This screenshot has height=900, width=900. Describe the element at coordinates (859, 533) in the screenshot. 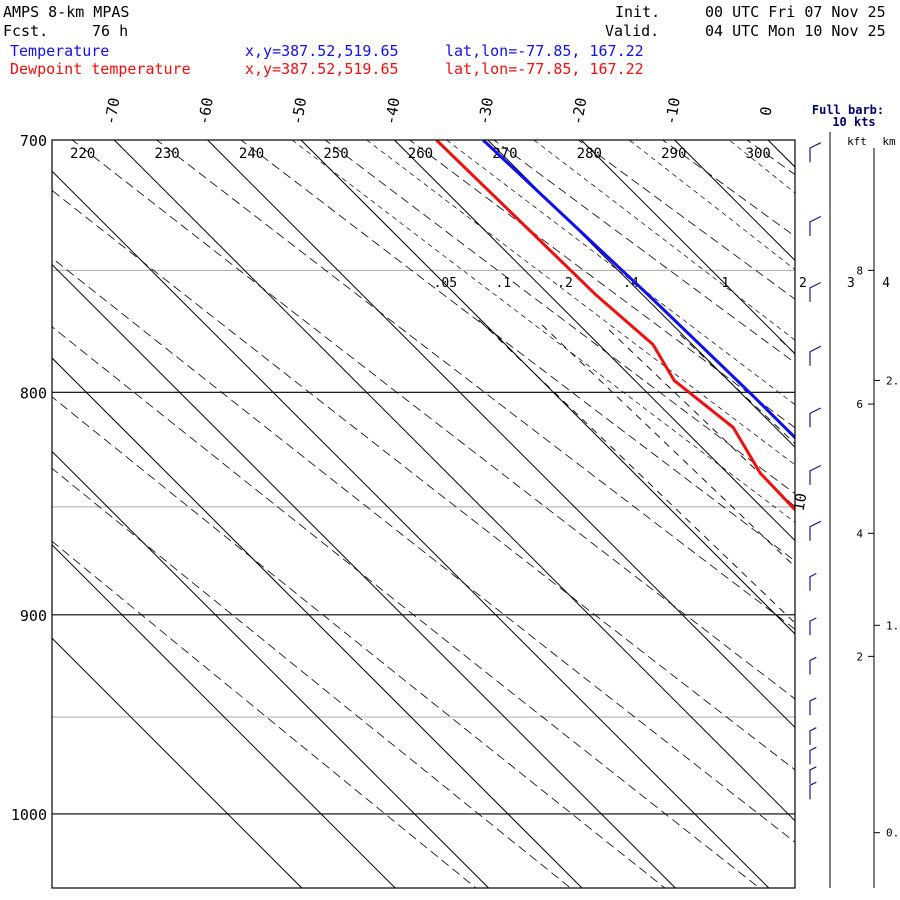

I see `kft-tick-label: 4` at that location.